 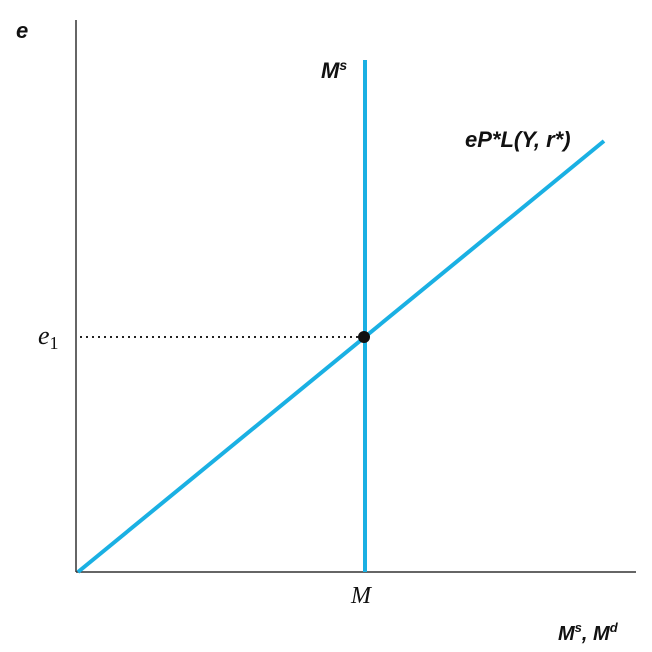 I want to click on e1-label: e1, so click(x=48, y=337).